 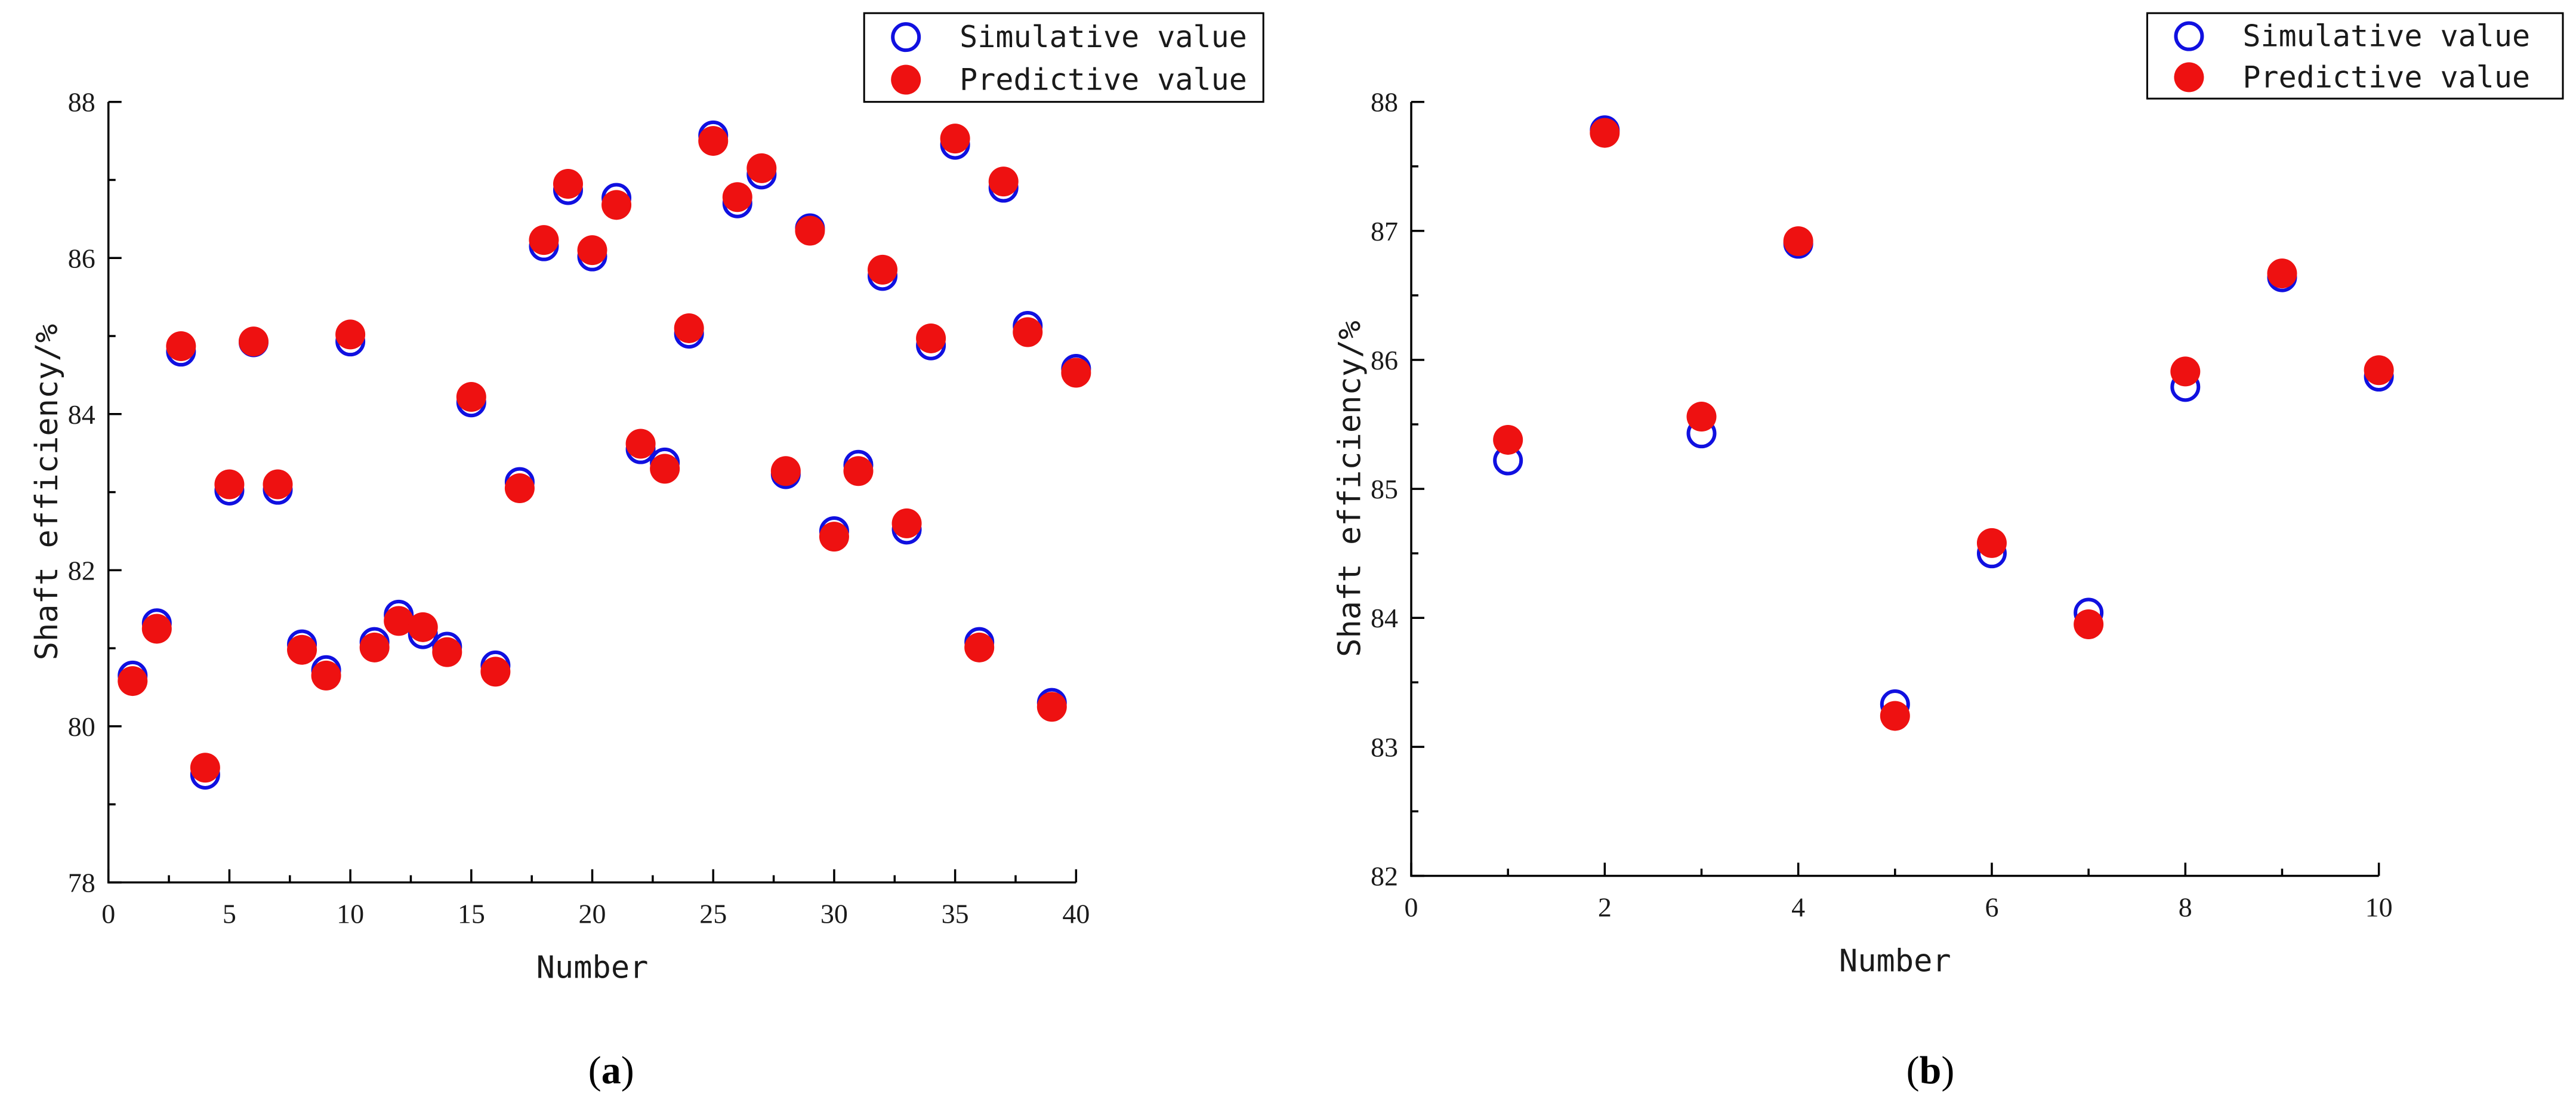 What do you see at coordinates (2189, 78) in the screenshot?
I see `legend-filled-circle-icon` at bounding box center [2189, 78].